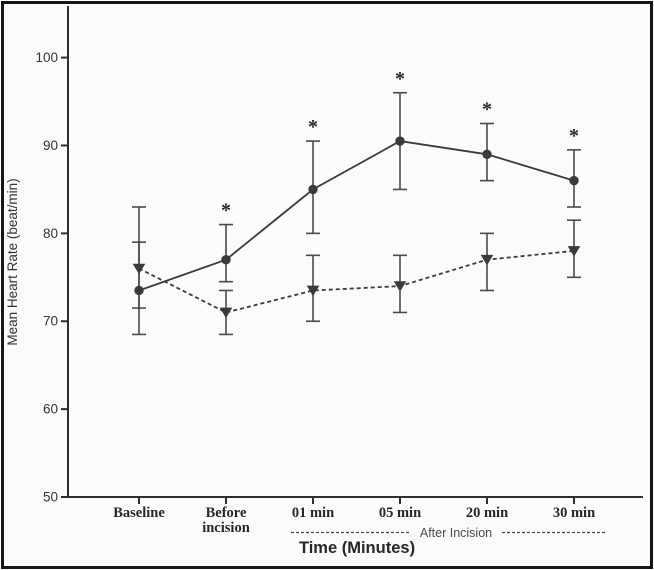  Describe the element at coordinates (487, 513) in the screenshot. I see `x-tick-label: 20 min` at that location.